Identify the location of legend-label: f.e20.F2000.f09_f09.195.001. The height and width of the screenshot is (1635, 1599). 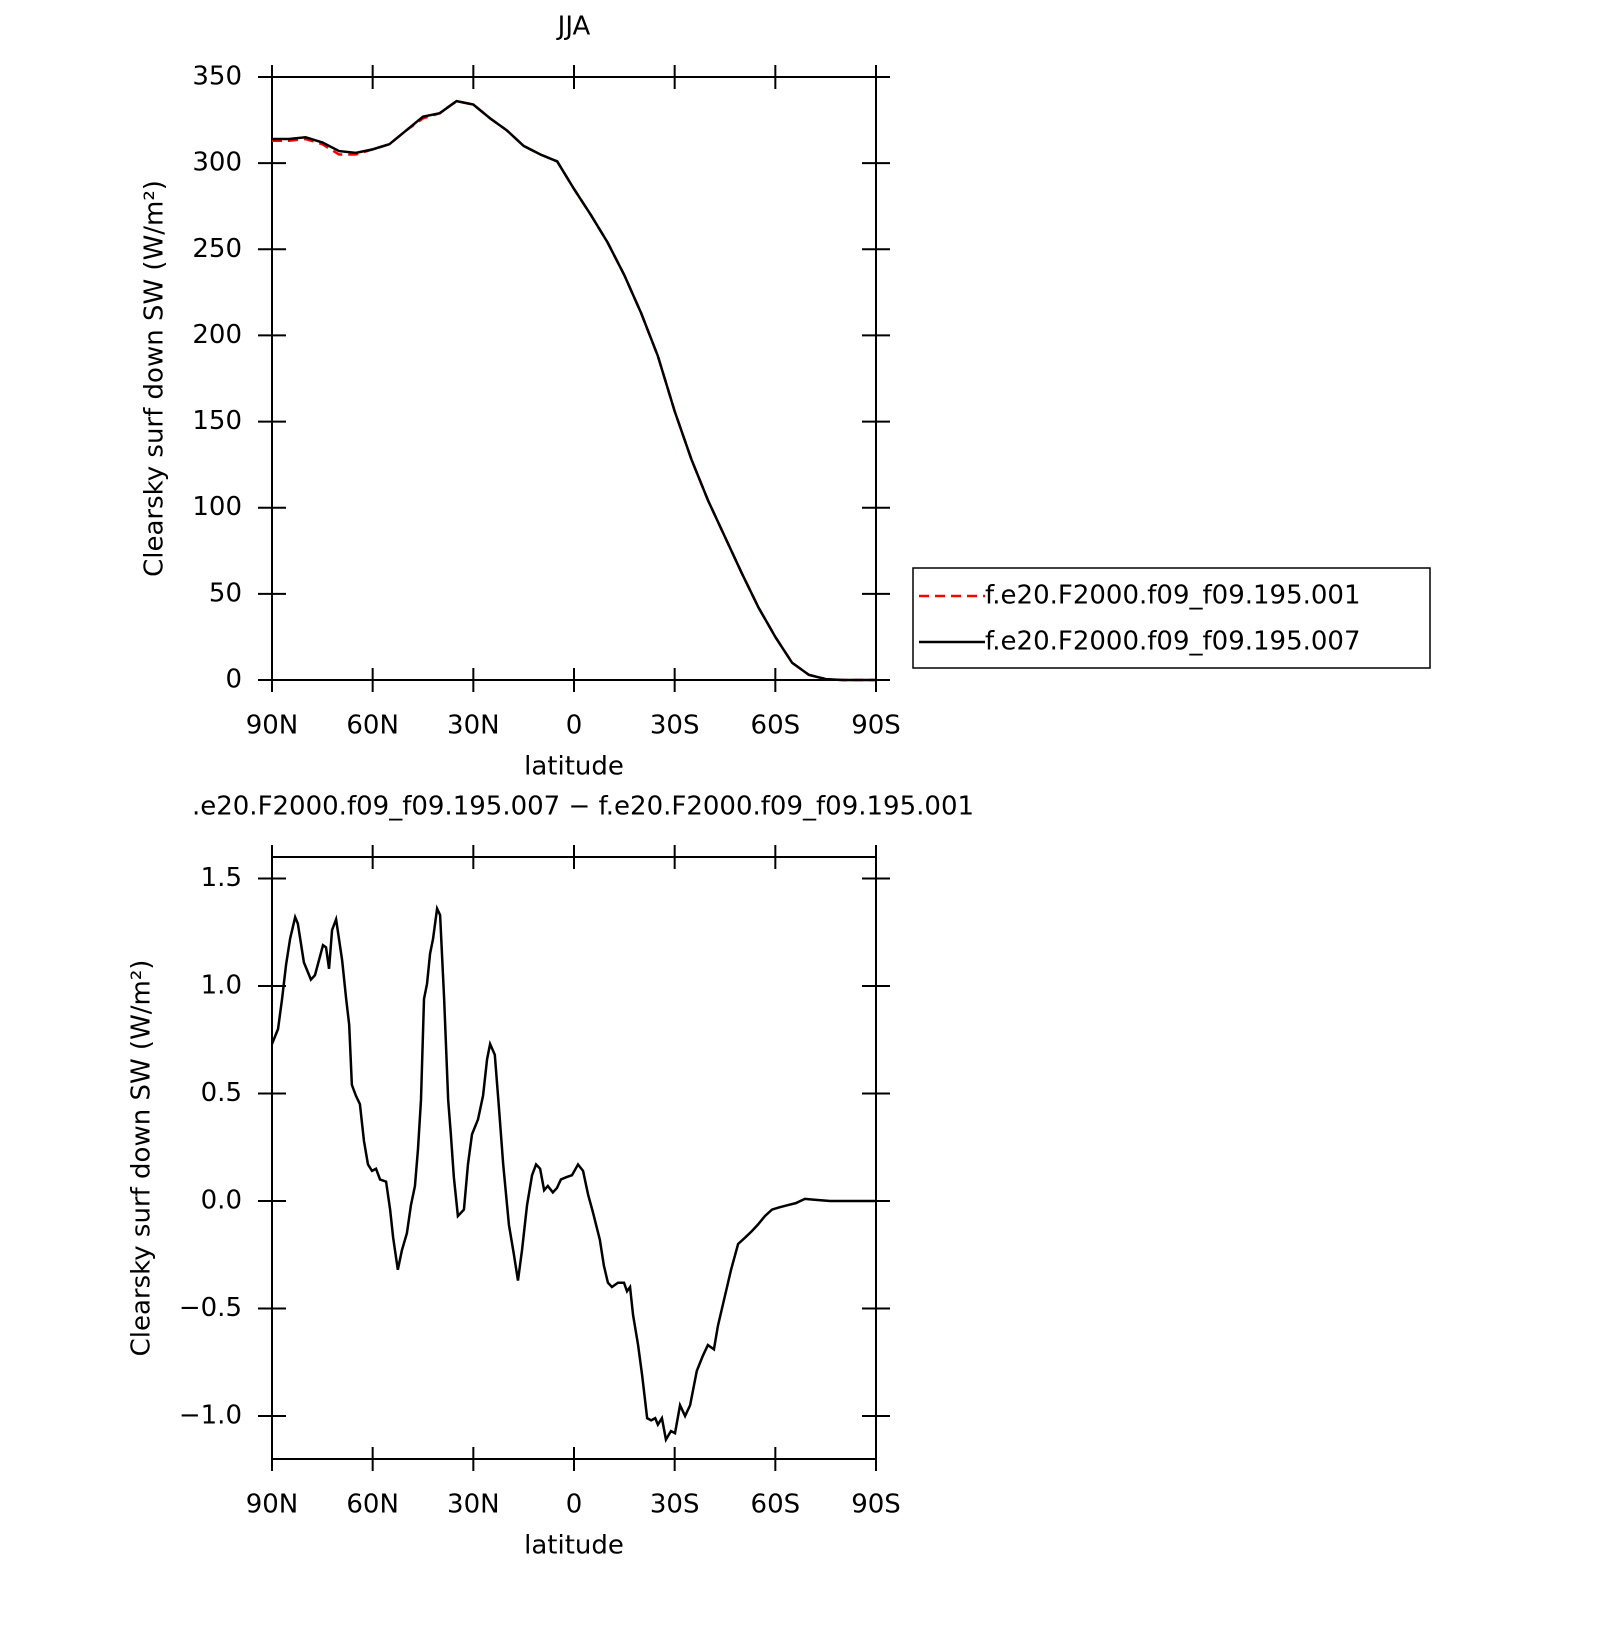
(1173, 596).